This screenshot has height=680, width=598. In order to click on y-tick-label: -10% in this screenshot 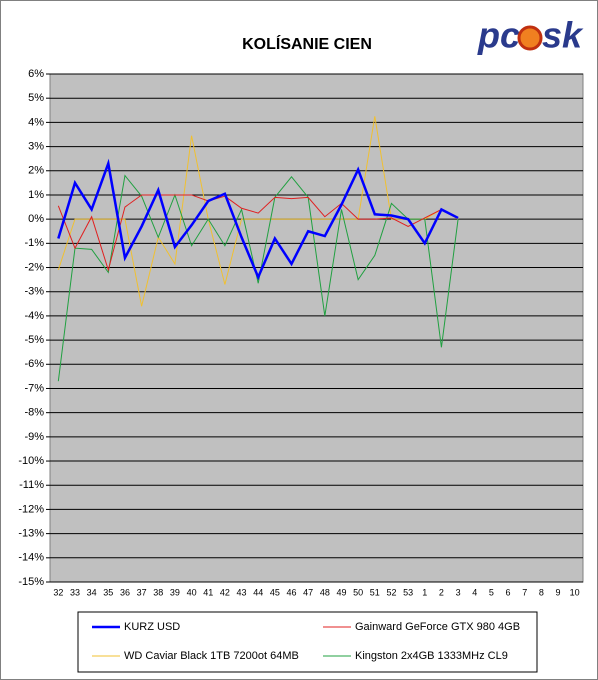, I will do `click(31, 461)`.